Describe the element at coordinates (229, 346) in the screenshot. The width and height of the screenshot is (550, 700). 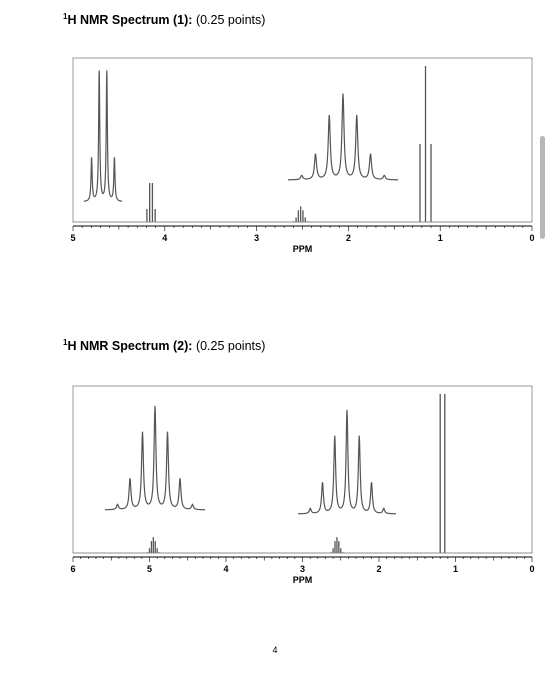
I see `spectrum-2-heading-points: (0.25 points)` at that location.